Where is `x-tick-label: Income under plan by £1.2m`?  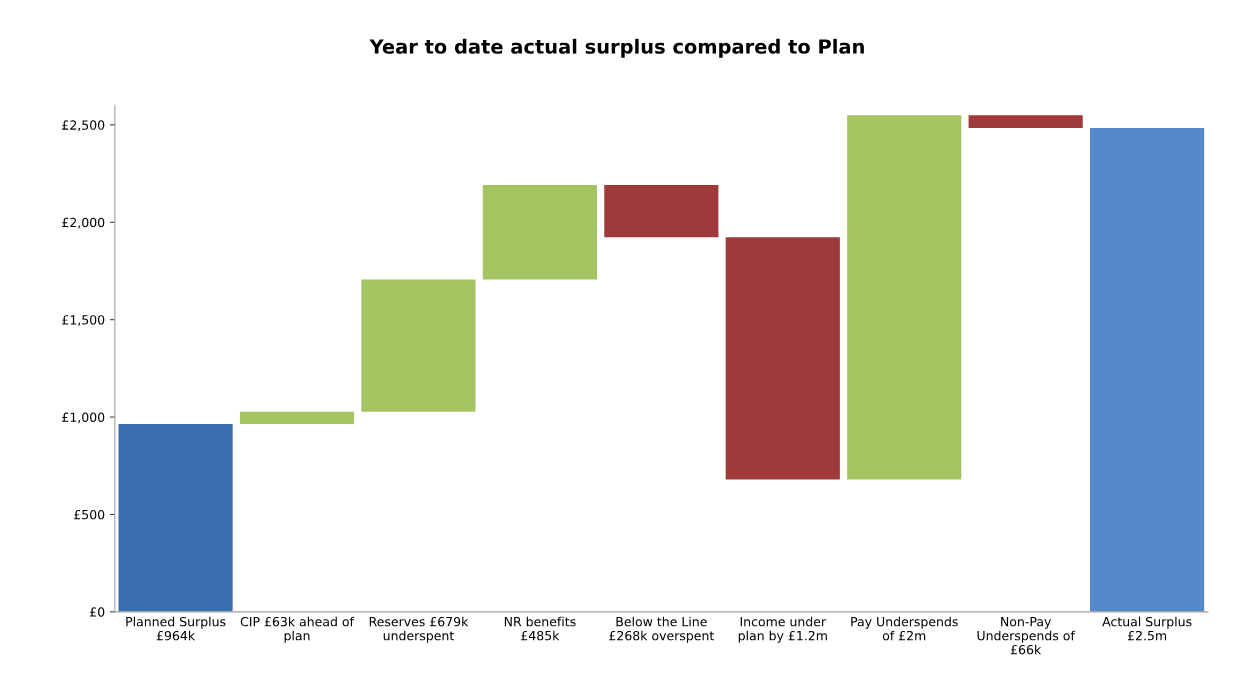 x-tick-label: Income under plan by £1.2m is located at coordinates (782, 629).